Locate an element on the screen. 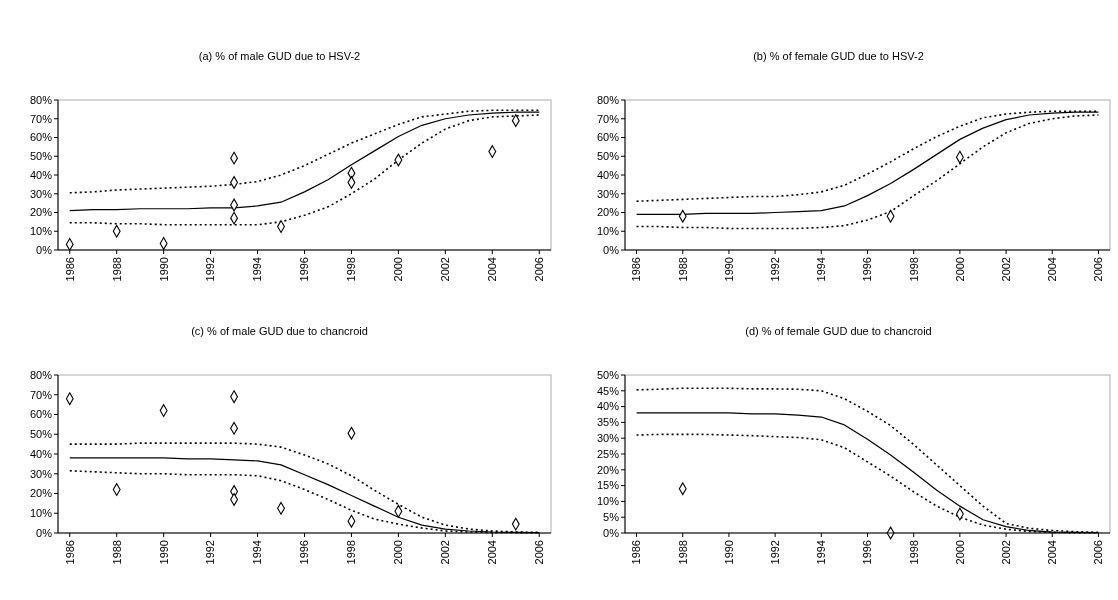 Image resolution: width=1118 pixels, height=600 pixels. chart-title: (d) % of female GUD due to chancroid is located at coordinates (838, 331).